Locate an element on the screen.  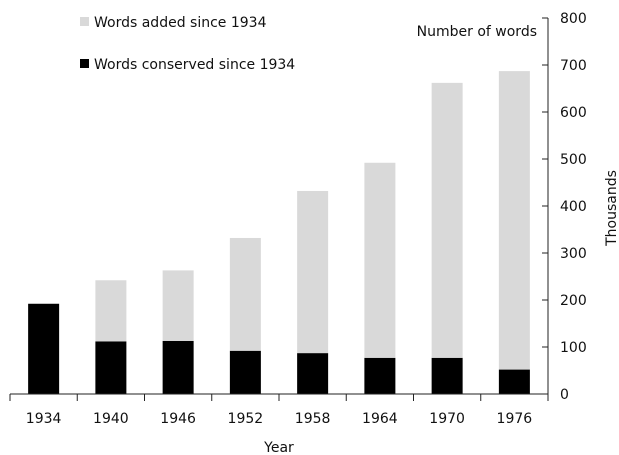
y-tick-label-300: 300 is located at coordinates (573, 254).